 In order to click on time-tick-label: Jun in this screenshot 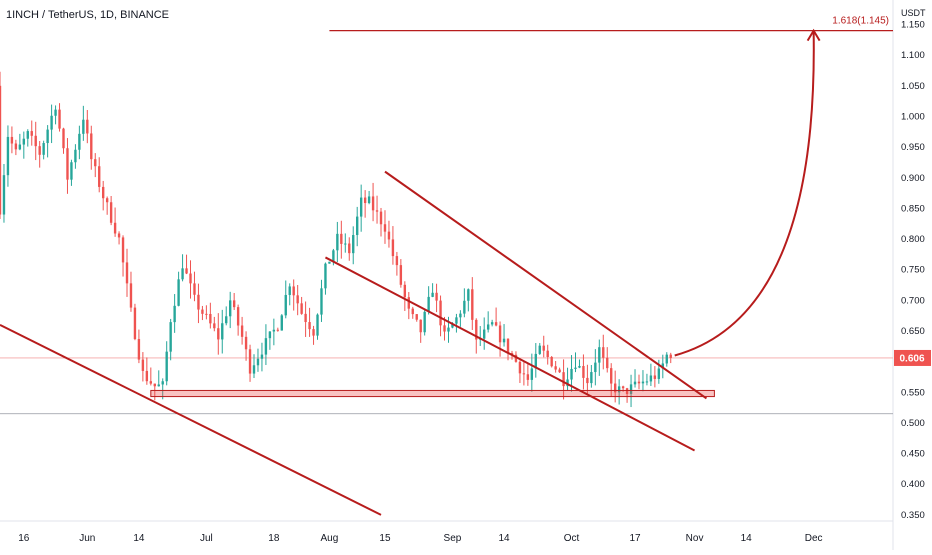, I will do `click(87, 538)`.